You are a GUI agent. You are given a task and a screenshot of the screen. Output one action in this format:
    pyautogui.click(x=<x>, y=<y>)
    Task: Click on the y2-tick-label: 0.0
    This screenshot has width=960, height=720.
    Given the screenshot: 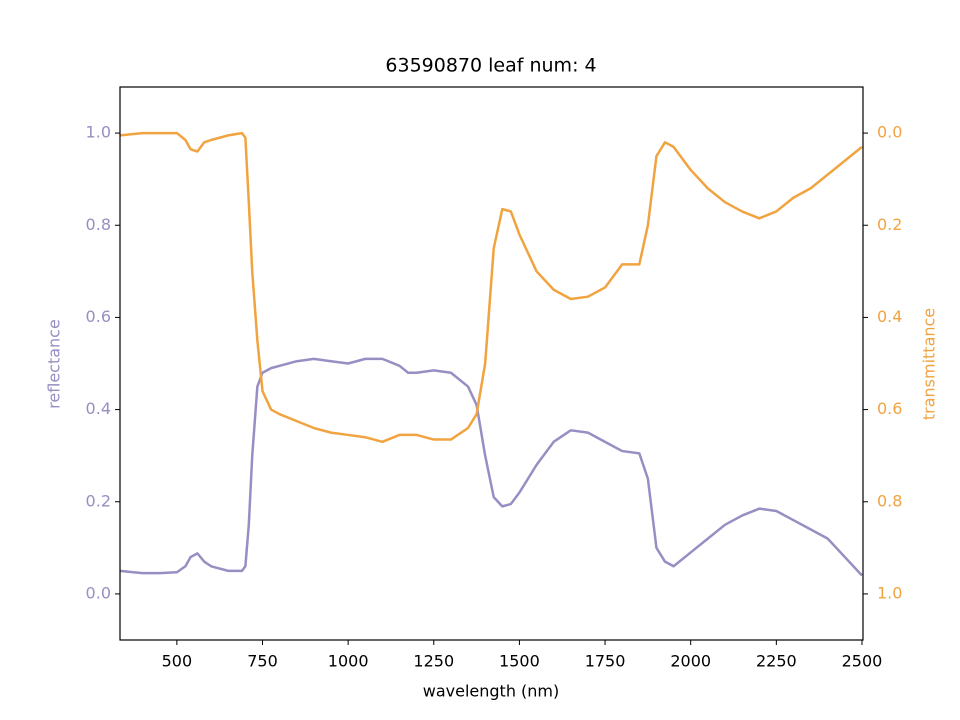 What is the action you would take?
    pyautogui.click(x=889, y=132)
    